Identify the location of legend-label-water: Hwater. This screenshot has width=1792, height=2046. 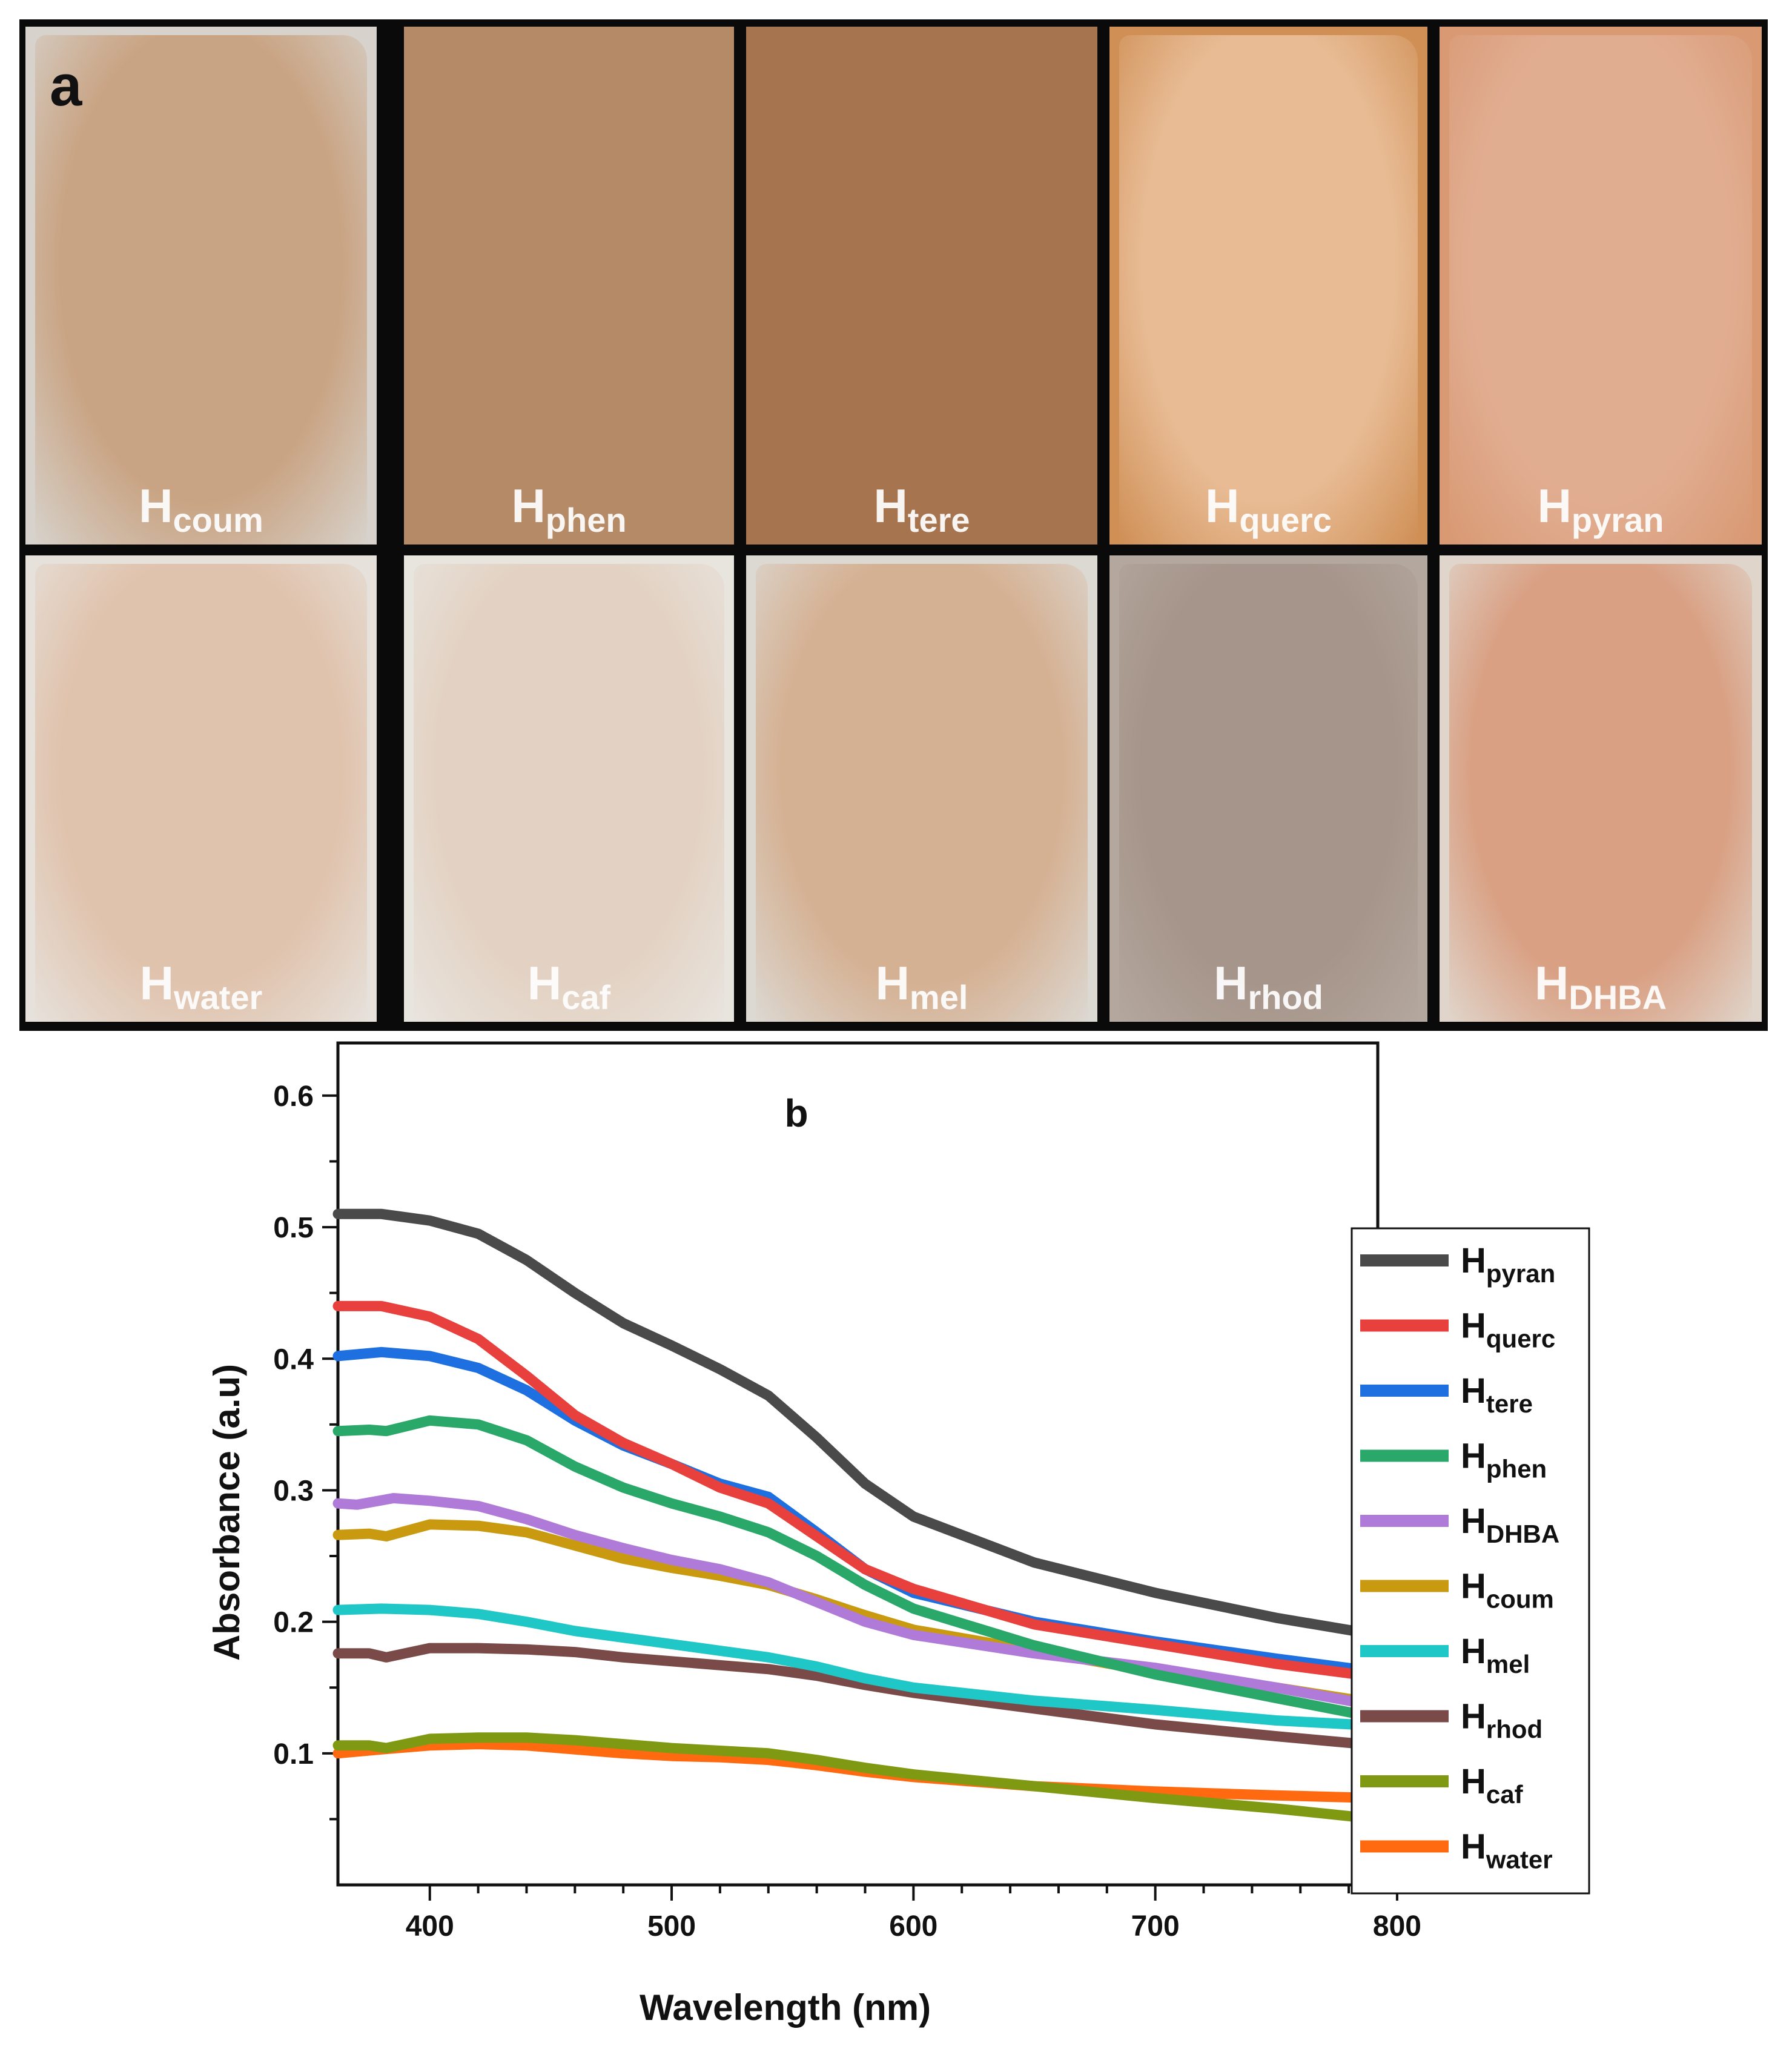
(1507, 1851).